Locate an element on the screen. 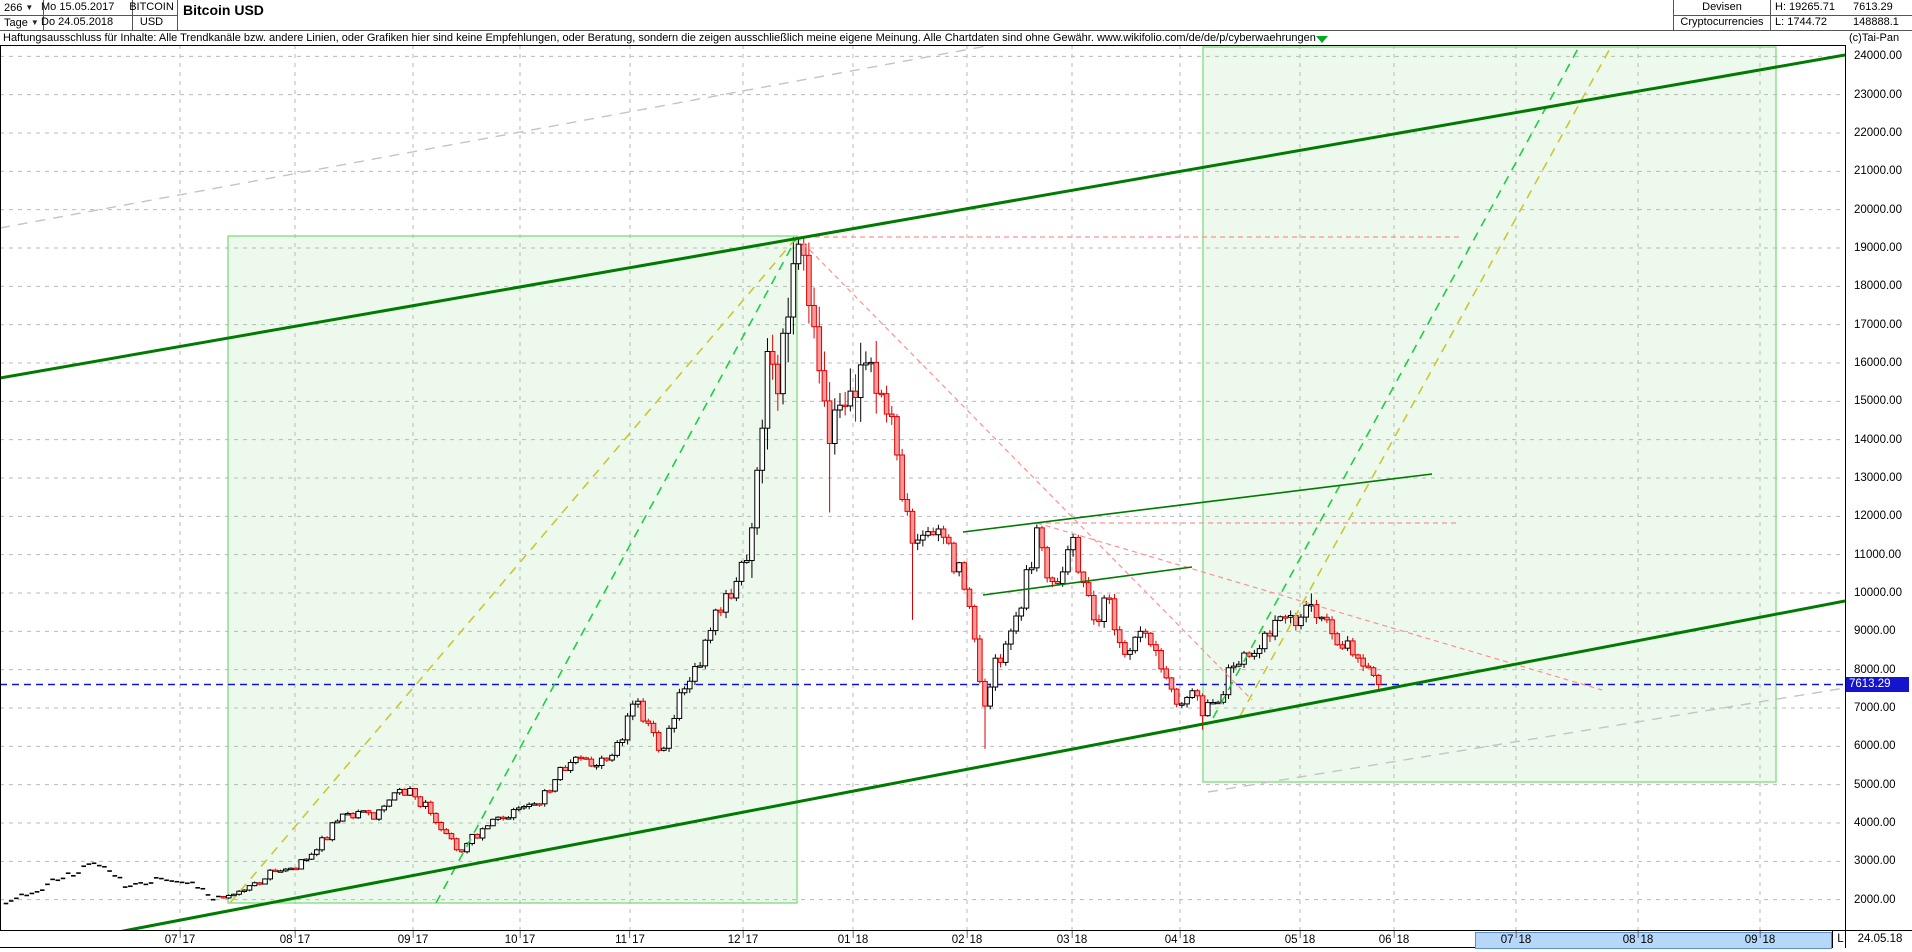 This screenshot has height=952, width=1912. header-divider is located at coordinates (956, 30).